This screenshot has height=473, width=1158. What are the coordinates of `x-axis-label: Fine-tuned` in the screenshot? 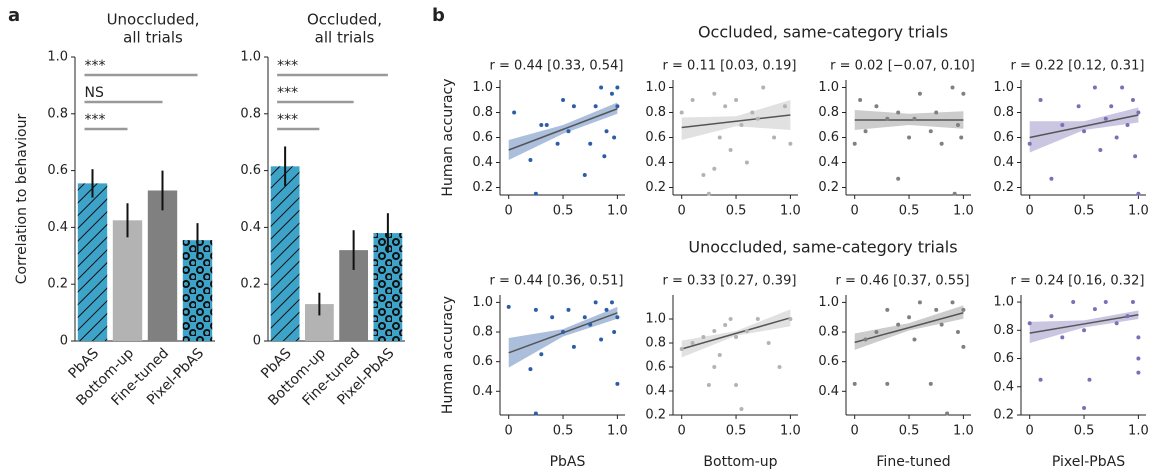 It's located at (913, 462).